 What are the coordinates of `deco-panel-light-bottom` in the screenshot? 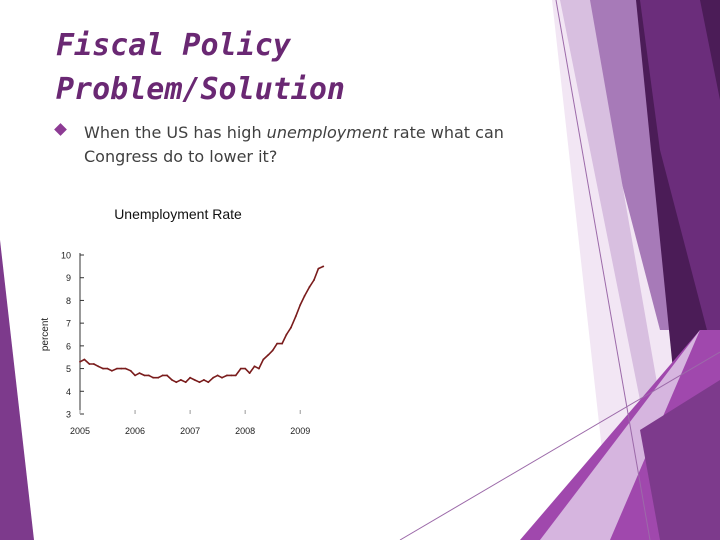 It's located at (620, 435).